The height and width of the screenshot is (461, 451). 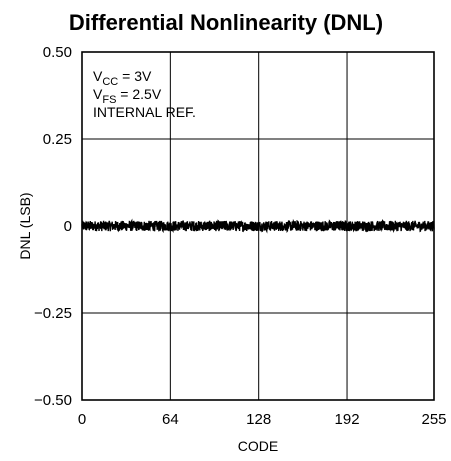 What do you see at coordinates (135, 76) in the screenshot?
I see `annotation-vcc-rest: = 3V` at bounding box center [135, 76].